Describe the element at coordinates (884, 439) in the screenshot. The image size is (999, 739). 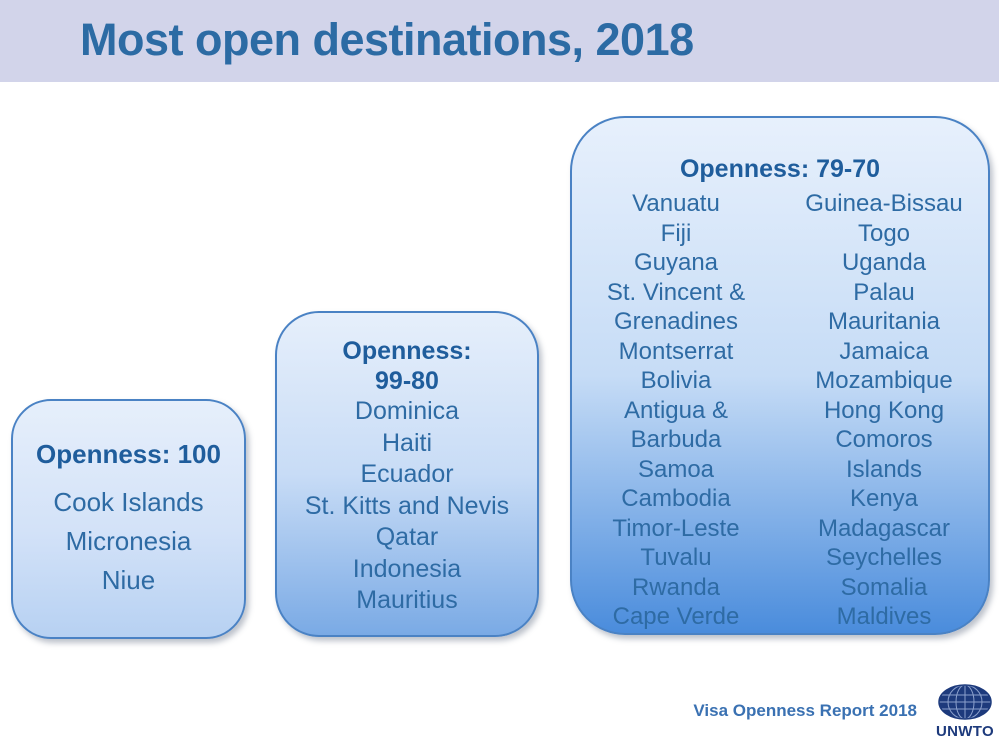
I see `country-item: Comoros` at that location.